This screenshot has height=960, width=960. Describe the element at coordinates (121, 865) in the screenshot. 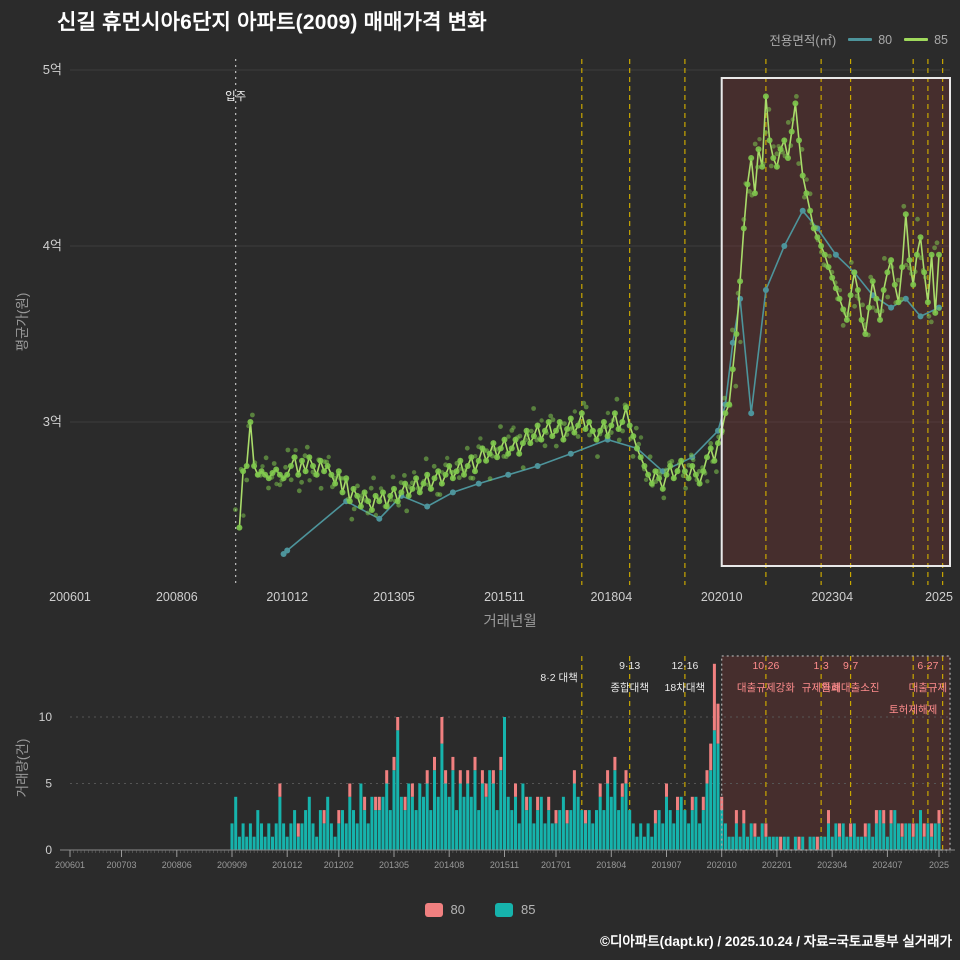

I see `svg-text: 200703` at that location.